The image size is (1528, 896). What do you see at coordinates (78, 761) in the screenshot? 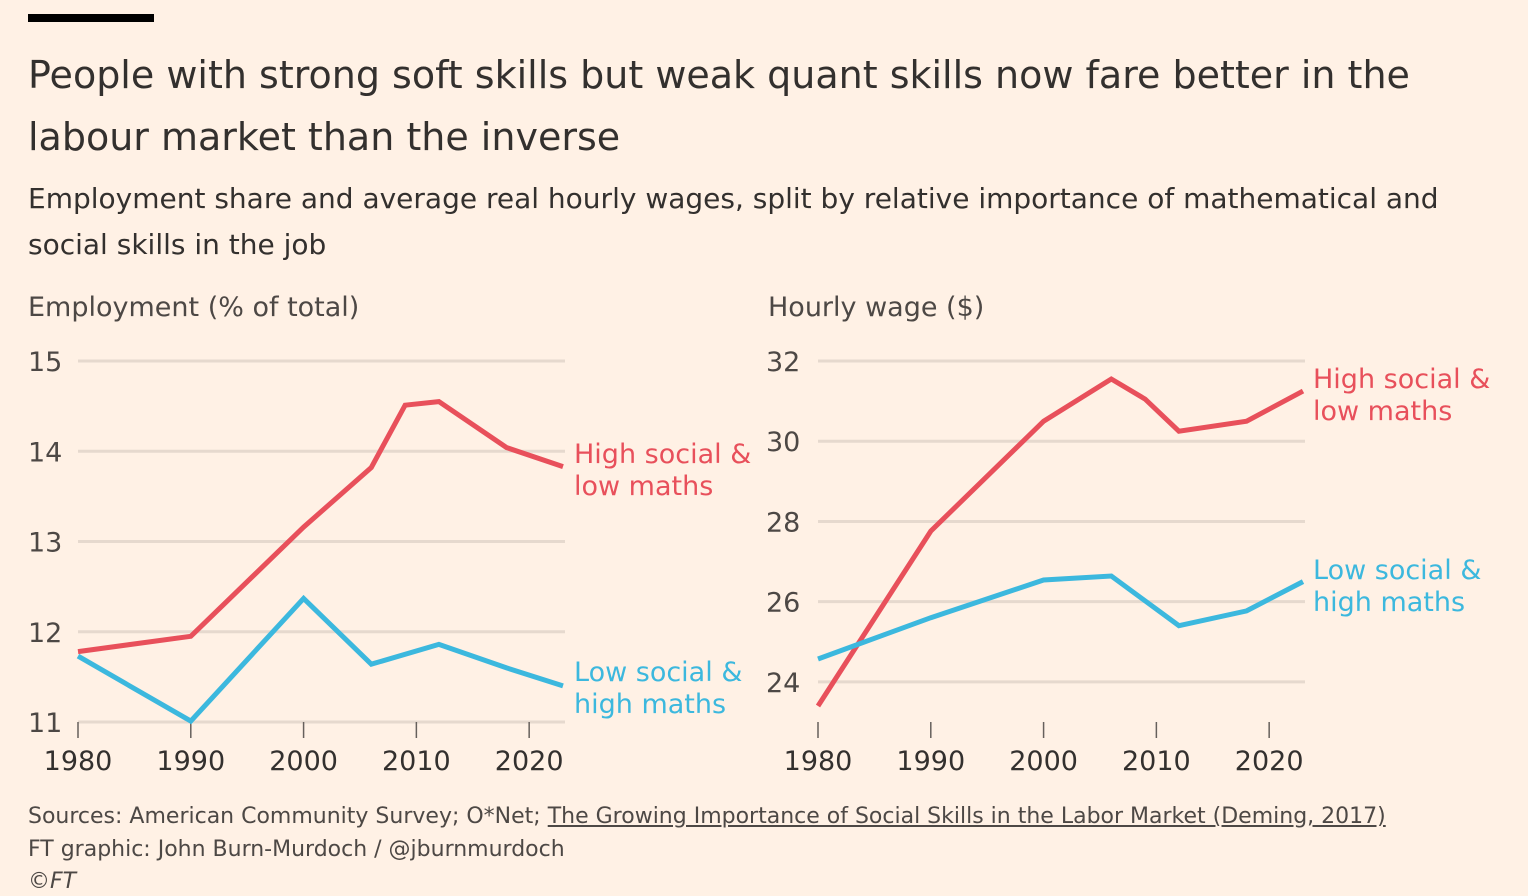
I see `employment-x-tick-label: 1980` at bounding box center [78, 761].